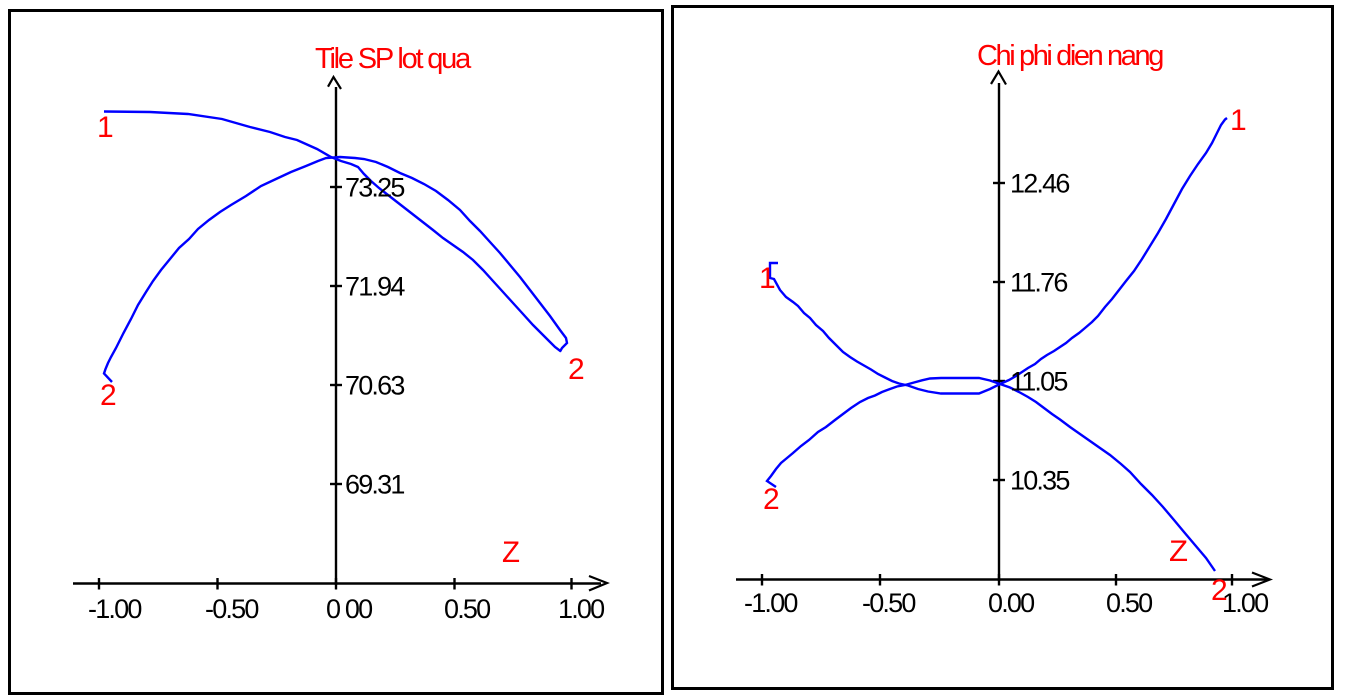 This screenshot has width=1346, height=699. Describe the element at coordinates (374, 188) in the screenshot. I see `svg-text: 73.25` at that location.